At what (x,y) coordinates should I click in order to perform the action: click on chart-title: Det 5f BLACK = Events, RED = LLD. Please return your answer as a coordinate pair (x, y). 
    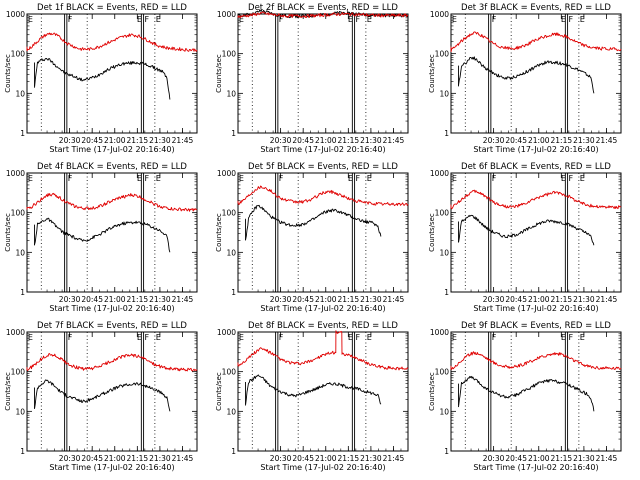
    Looking at the image, I should click on (323, 167).